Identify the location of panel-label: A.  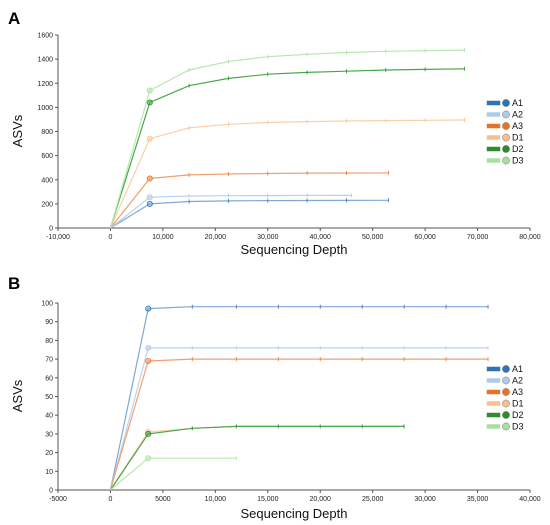
(14, 18).